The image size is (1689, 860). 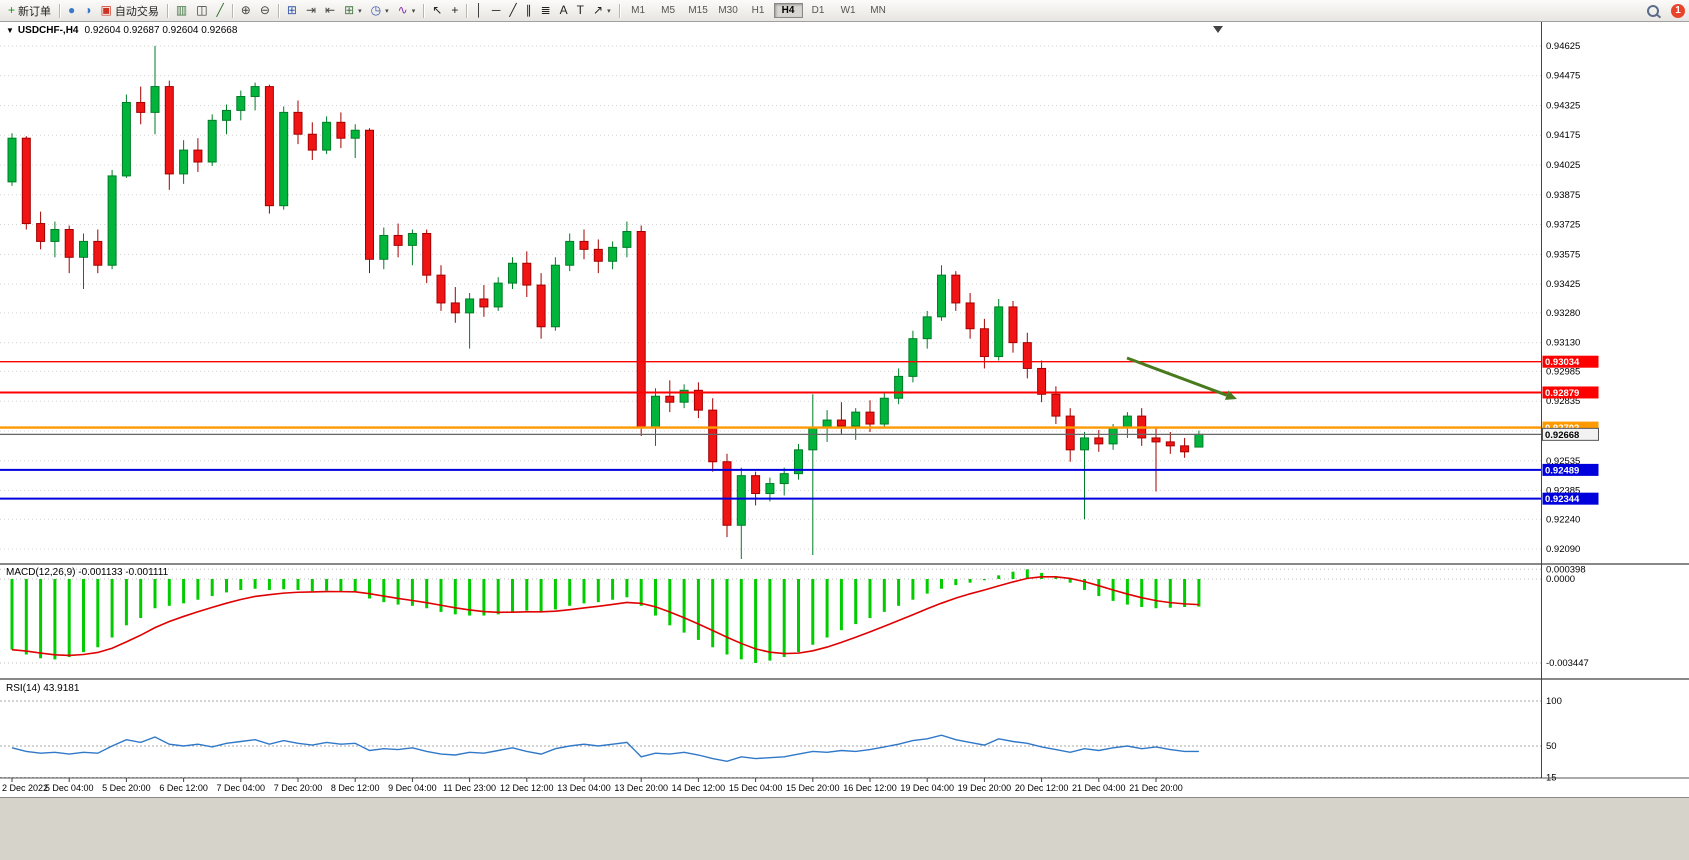 What do you see at coordinates (605, 748) in the screenshot?
I see `rsi-line` at bounding box center [605, 748].